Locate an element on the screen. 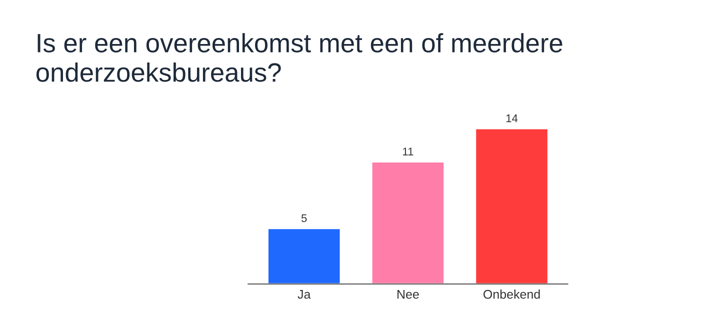 The width and height of the screenshot is (707, 331). data-label: 11 is located at coordinates (408, 152).